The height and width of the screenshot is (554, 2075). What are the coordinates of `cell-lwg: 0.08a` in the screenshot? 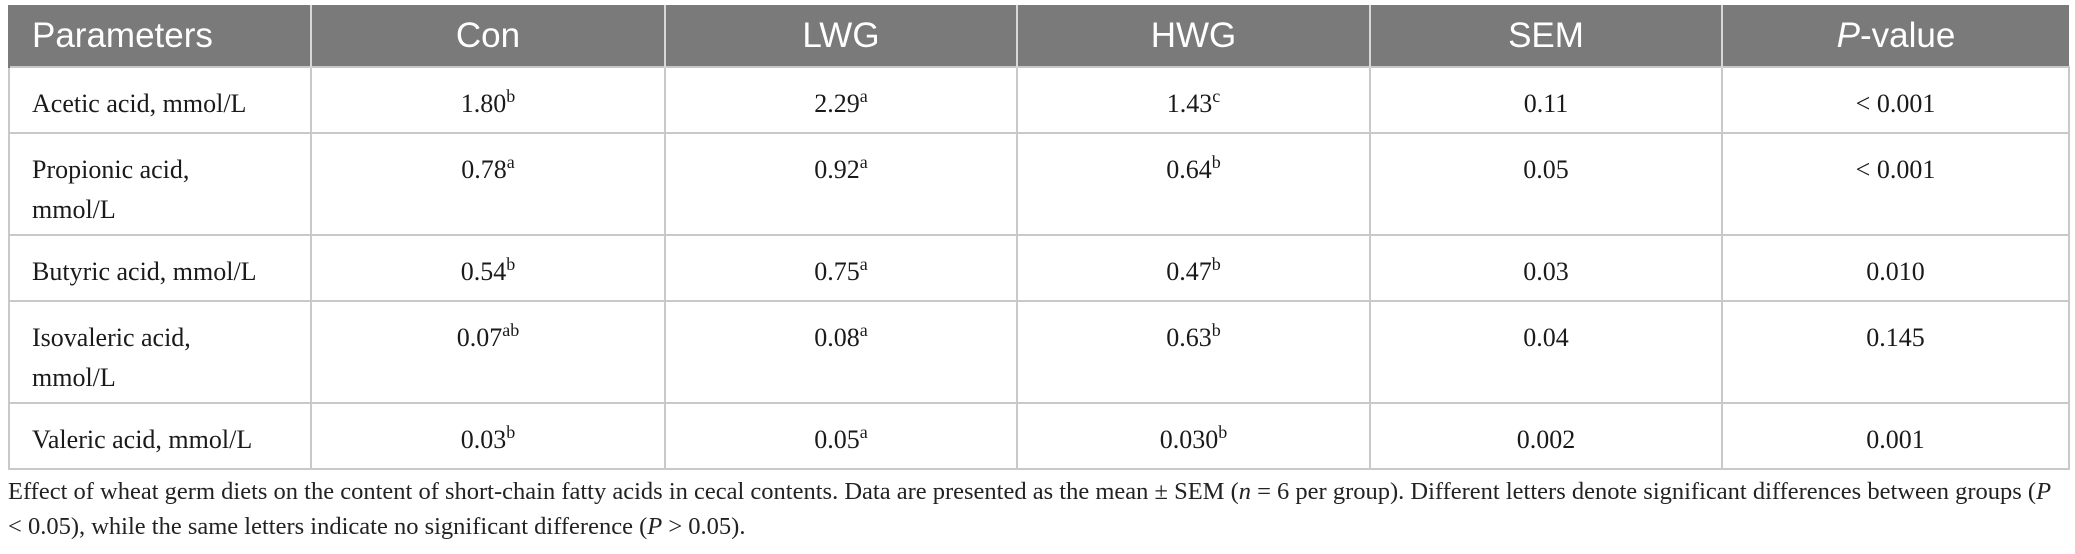 It's located at (841, 352).